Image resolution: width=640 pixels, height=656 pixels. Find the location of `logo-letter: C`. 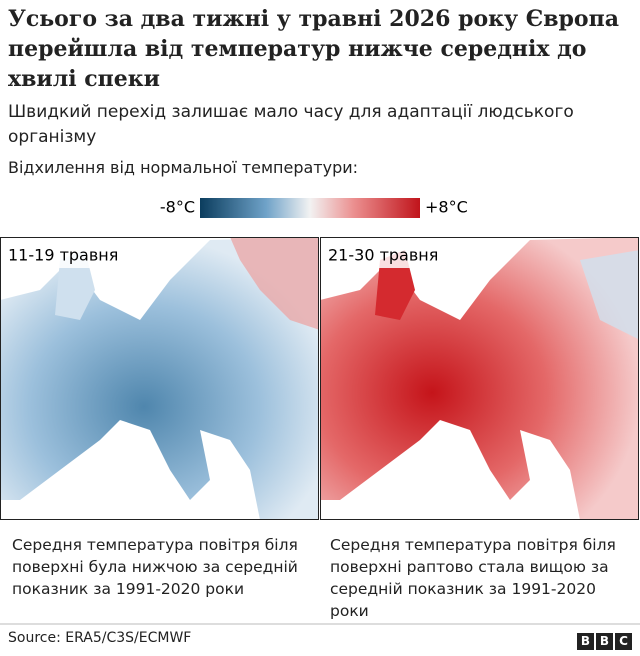

logo-letter: C is located at coordinates (623, 641).